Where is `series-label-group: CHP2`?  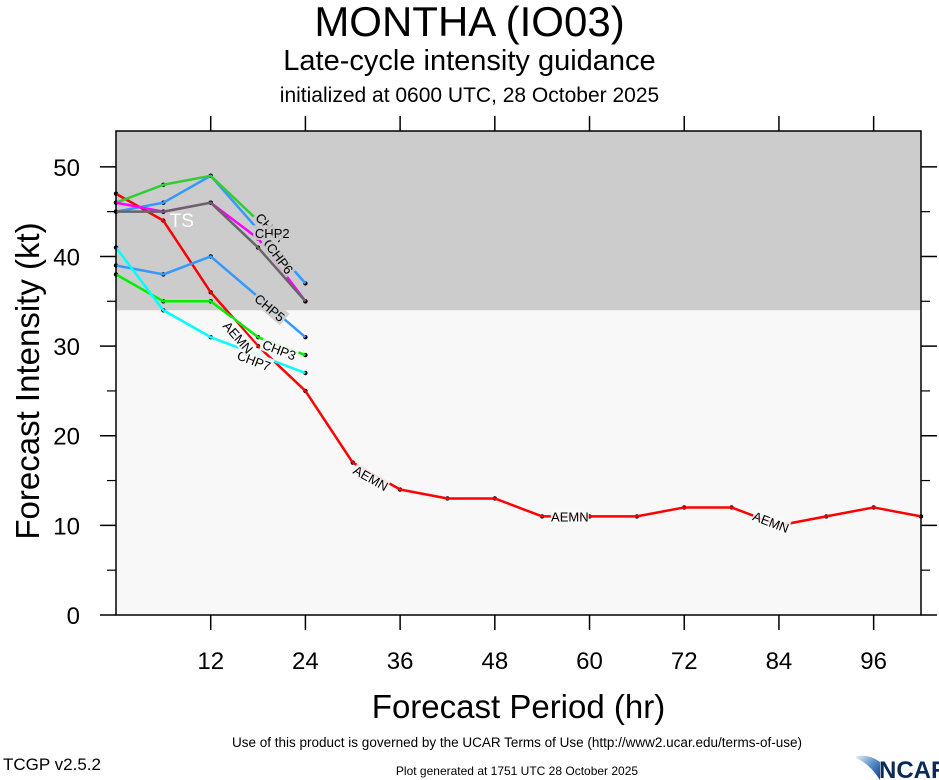 series-label-group: CHP2 is located at coordinates (272, 233).